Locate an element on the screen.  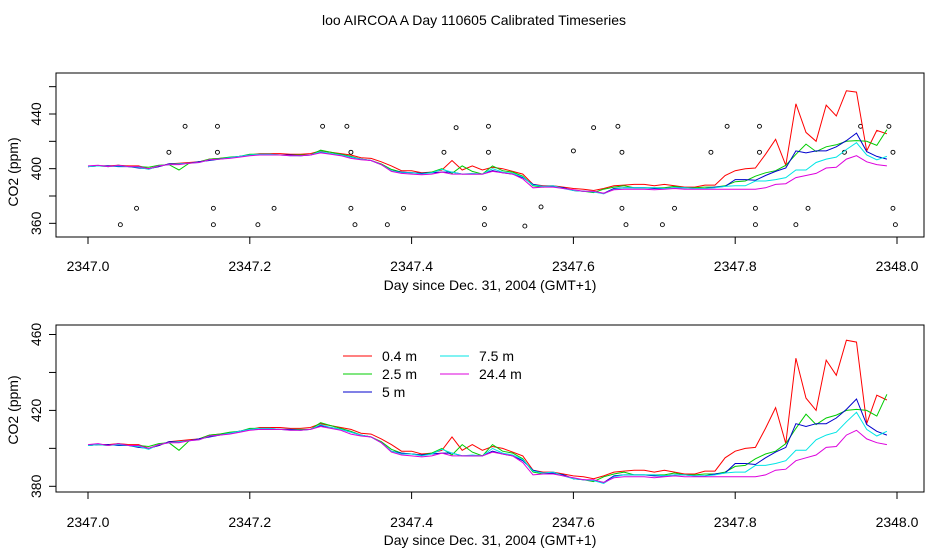
y-tick-label: 440 is located at coordinates (36, 114).